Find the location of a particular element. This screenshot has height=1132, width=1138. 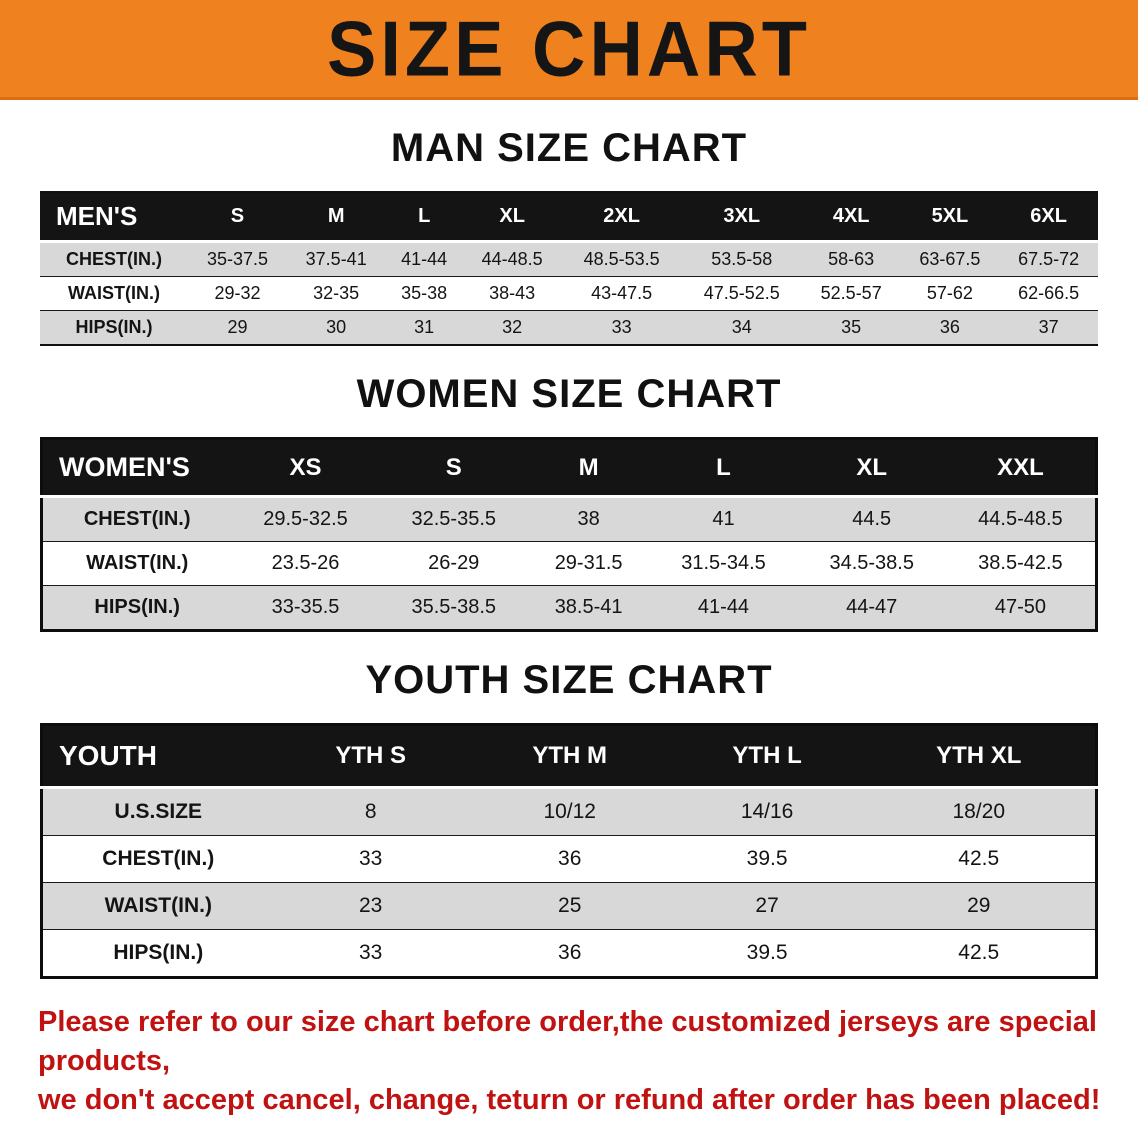

table-cell: 35-37.5 is located at coordinates (237, 259).